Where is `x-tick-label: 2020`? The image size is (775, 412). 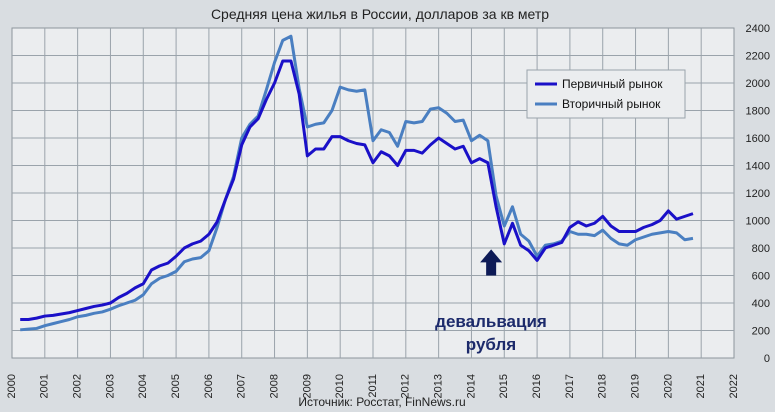 x-tick-label: 2020 is located at coordinates (668, 386).